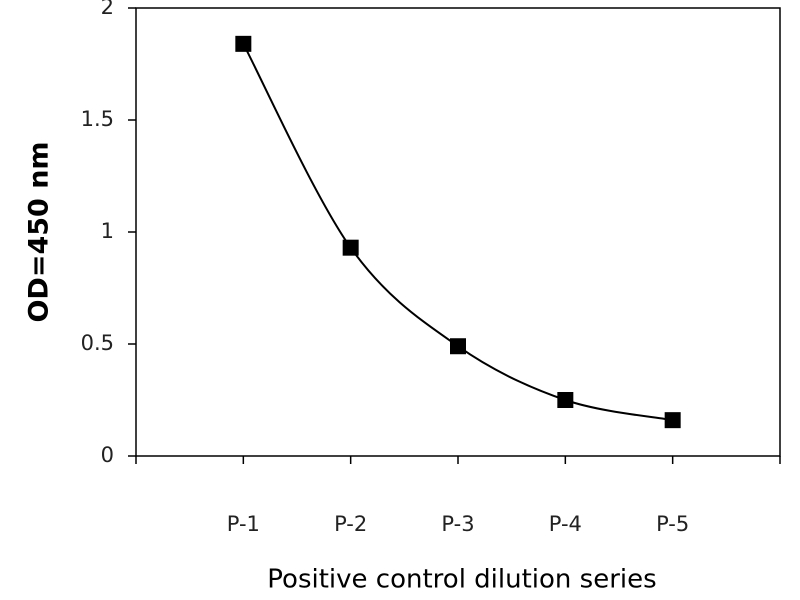  I want to click on y-tick-label: 1.5, so click(97, 119).